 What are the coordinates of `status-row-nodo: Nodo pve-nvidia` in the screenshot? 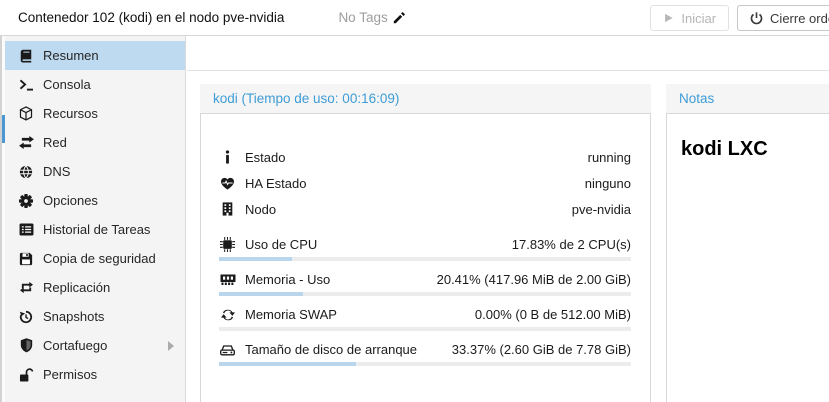 It's located at (425, 209).